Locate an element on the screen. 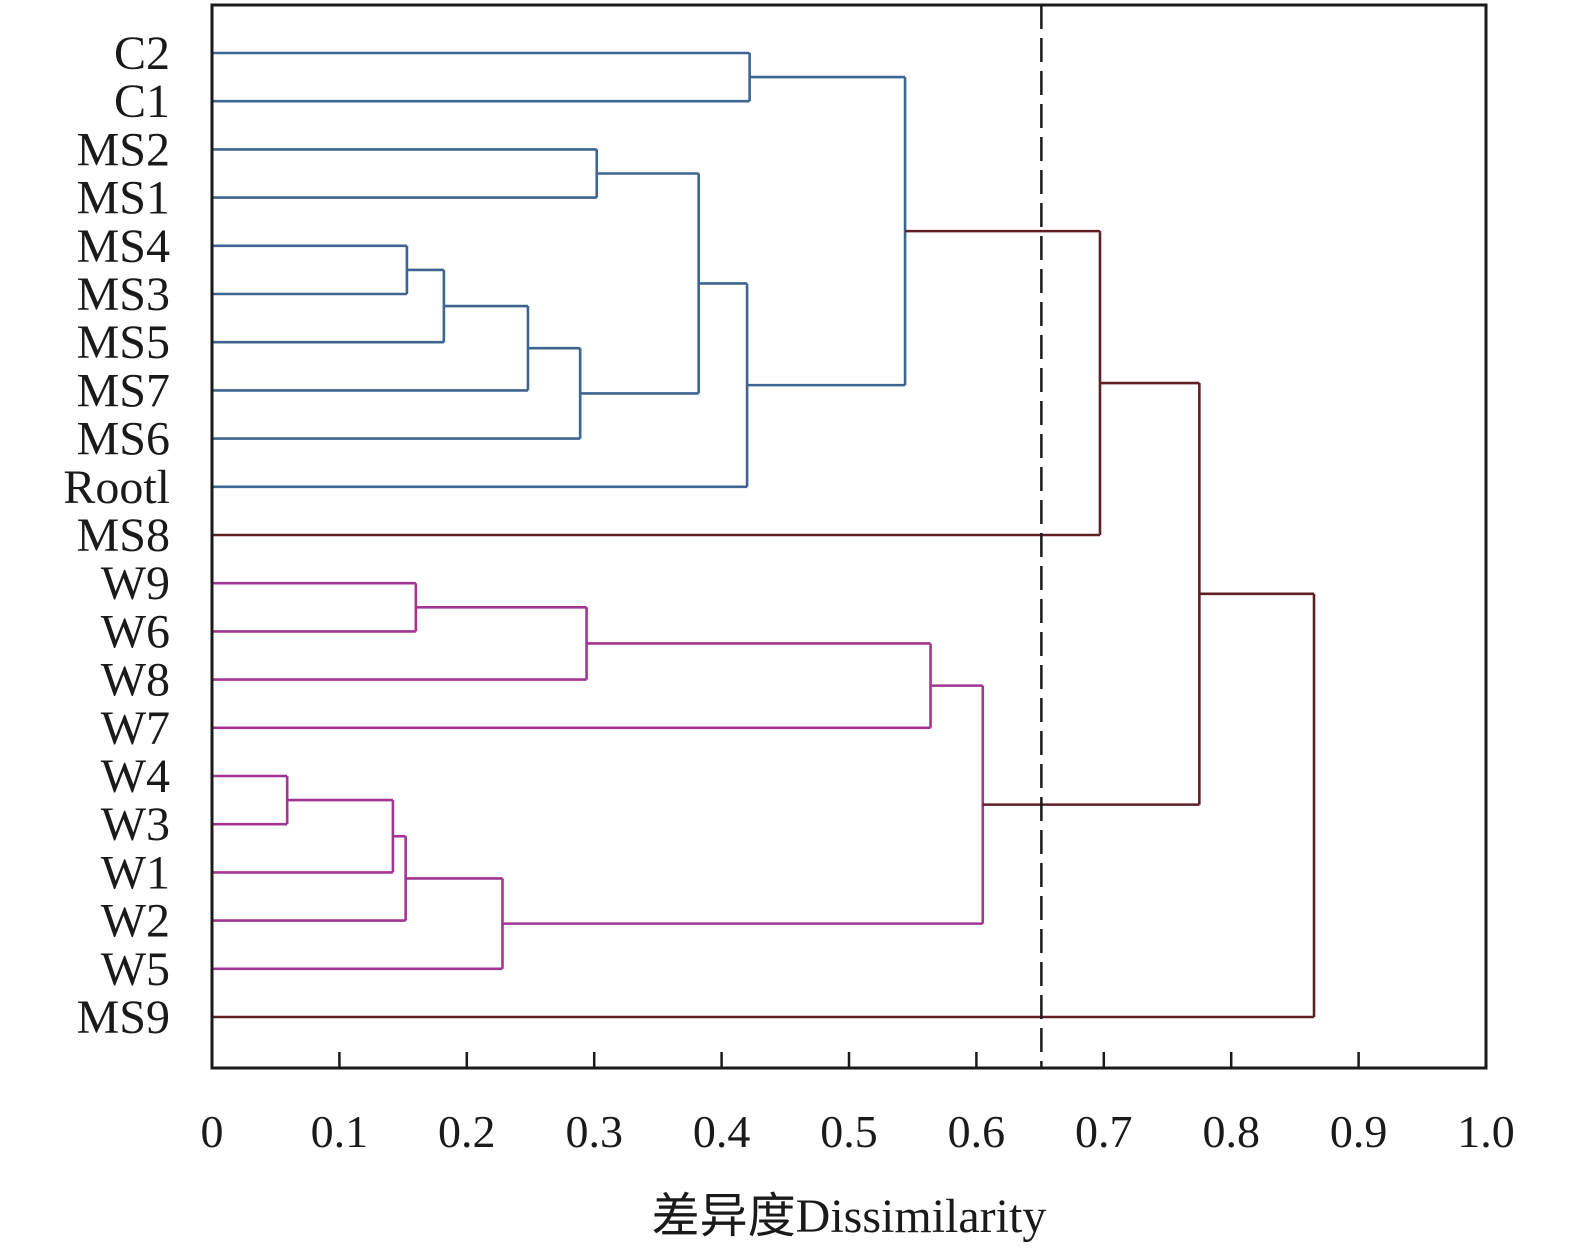  leaf-label-ms4: MS4 is located at coordinates (123, 246).